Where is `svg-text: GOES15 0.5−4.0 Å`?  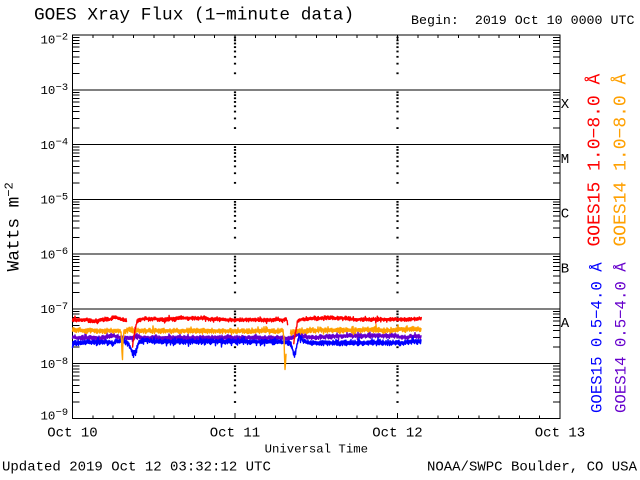 svg-text: GOES15 0.5−4.0 Å is located at coordinates (598, 337).